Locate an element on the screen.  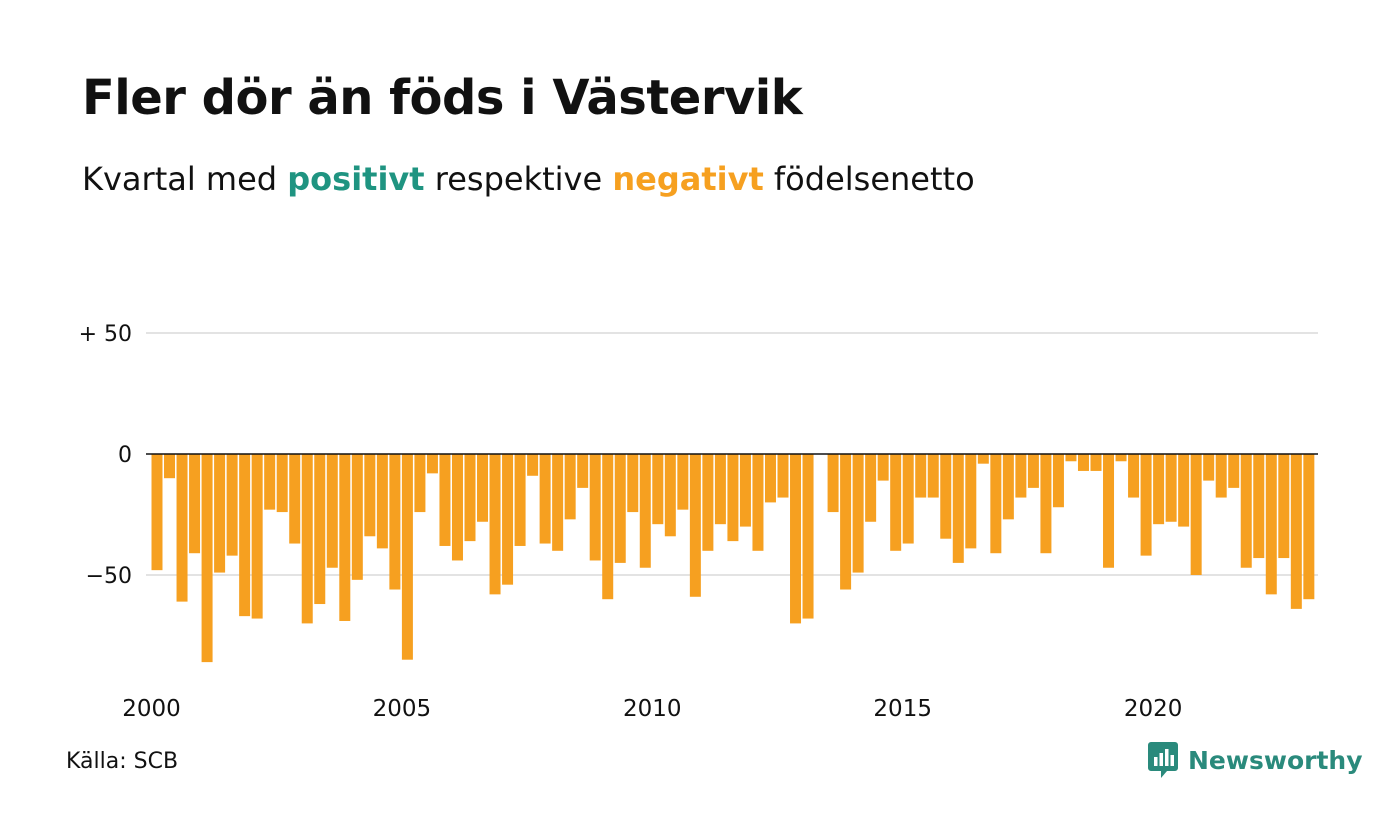
x-tick-label: 2020 is located at coordinates (1153, 709).